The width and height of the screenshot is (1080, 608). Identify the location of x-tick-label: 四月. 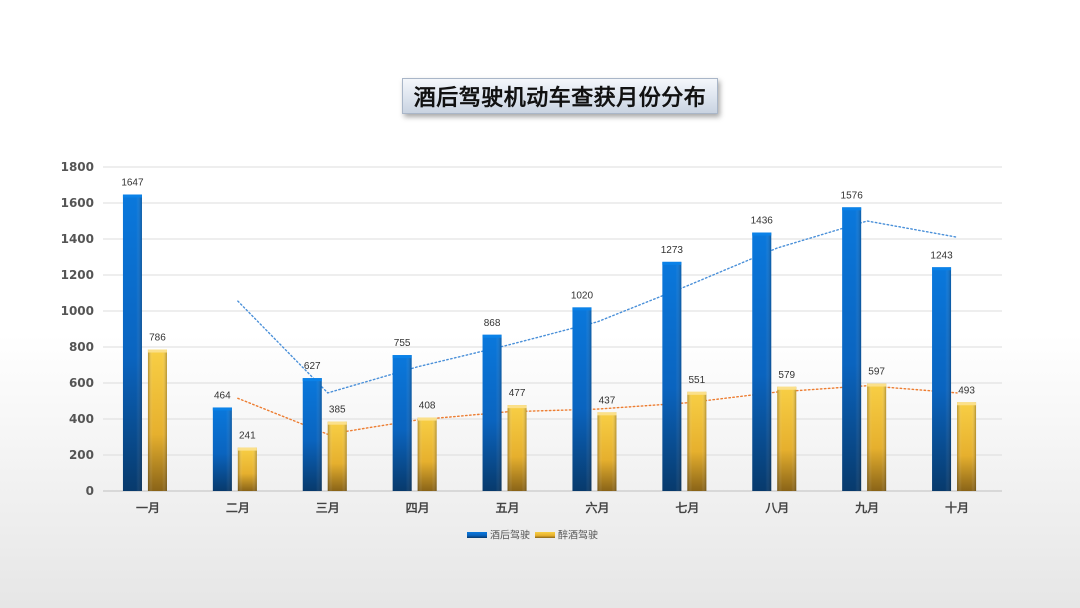
(418, 508).